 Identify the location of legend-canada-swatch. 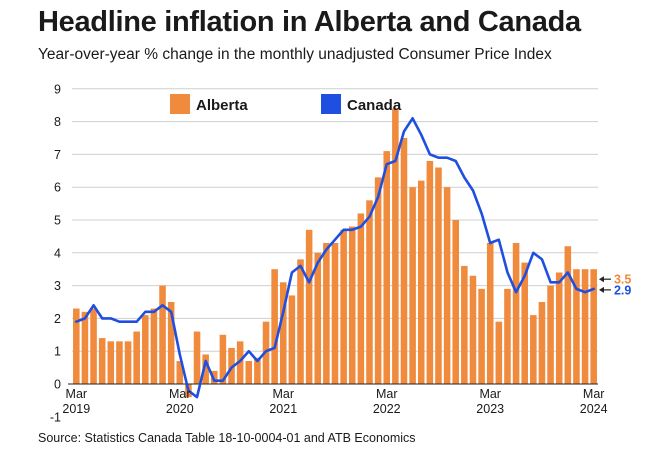
(331, 104).